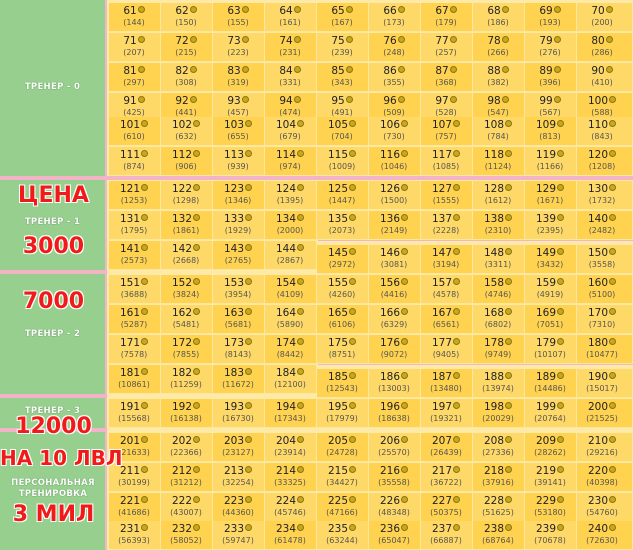  What do you see at coordinates (186, 501) in the screenshot?
I see `level-number: 222` at bounding box center [186, 501].